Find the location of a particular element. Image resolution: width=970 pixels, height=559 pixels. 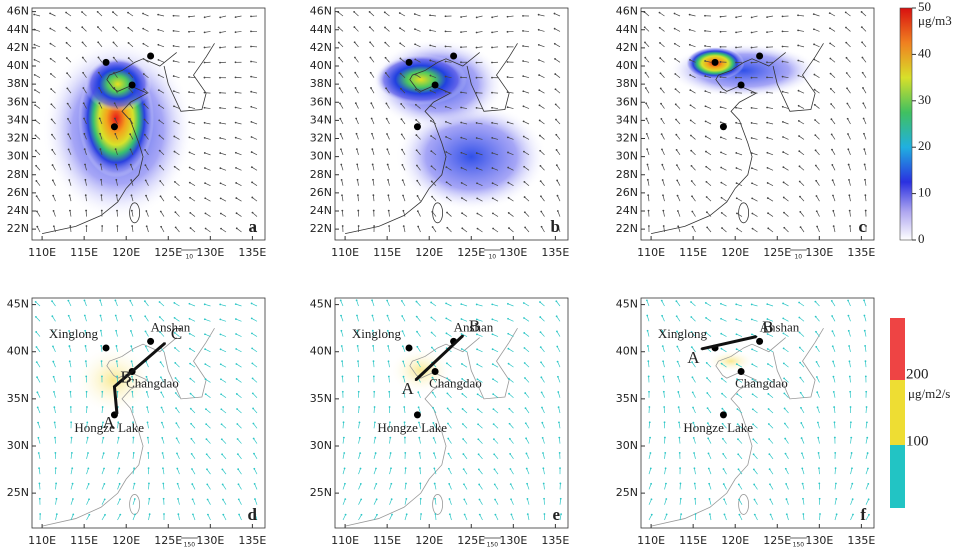

colorbar is located at coordinates (906, 124).